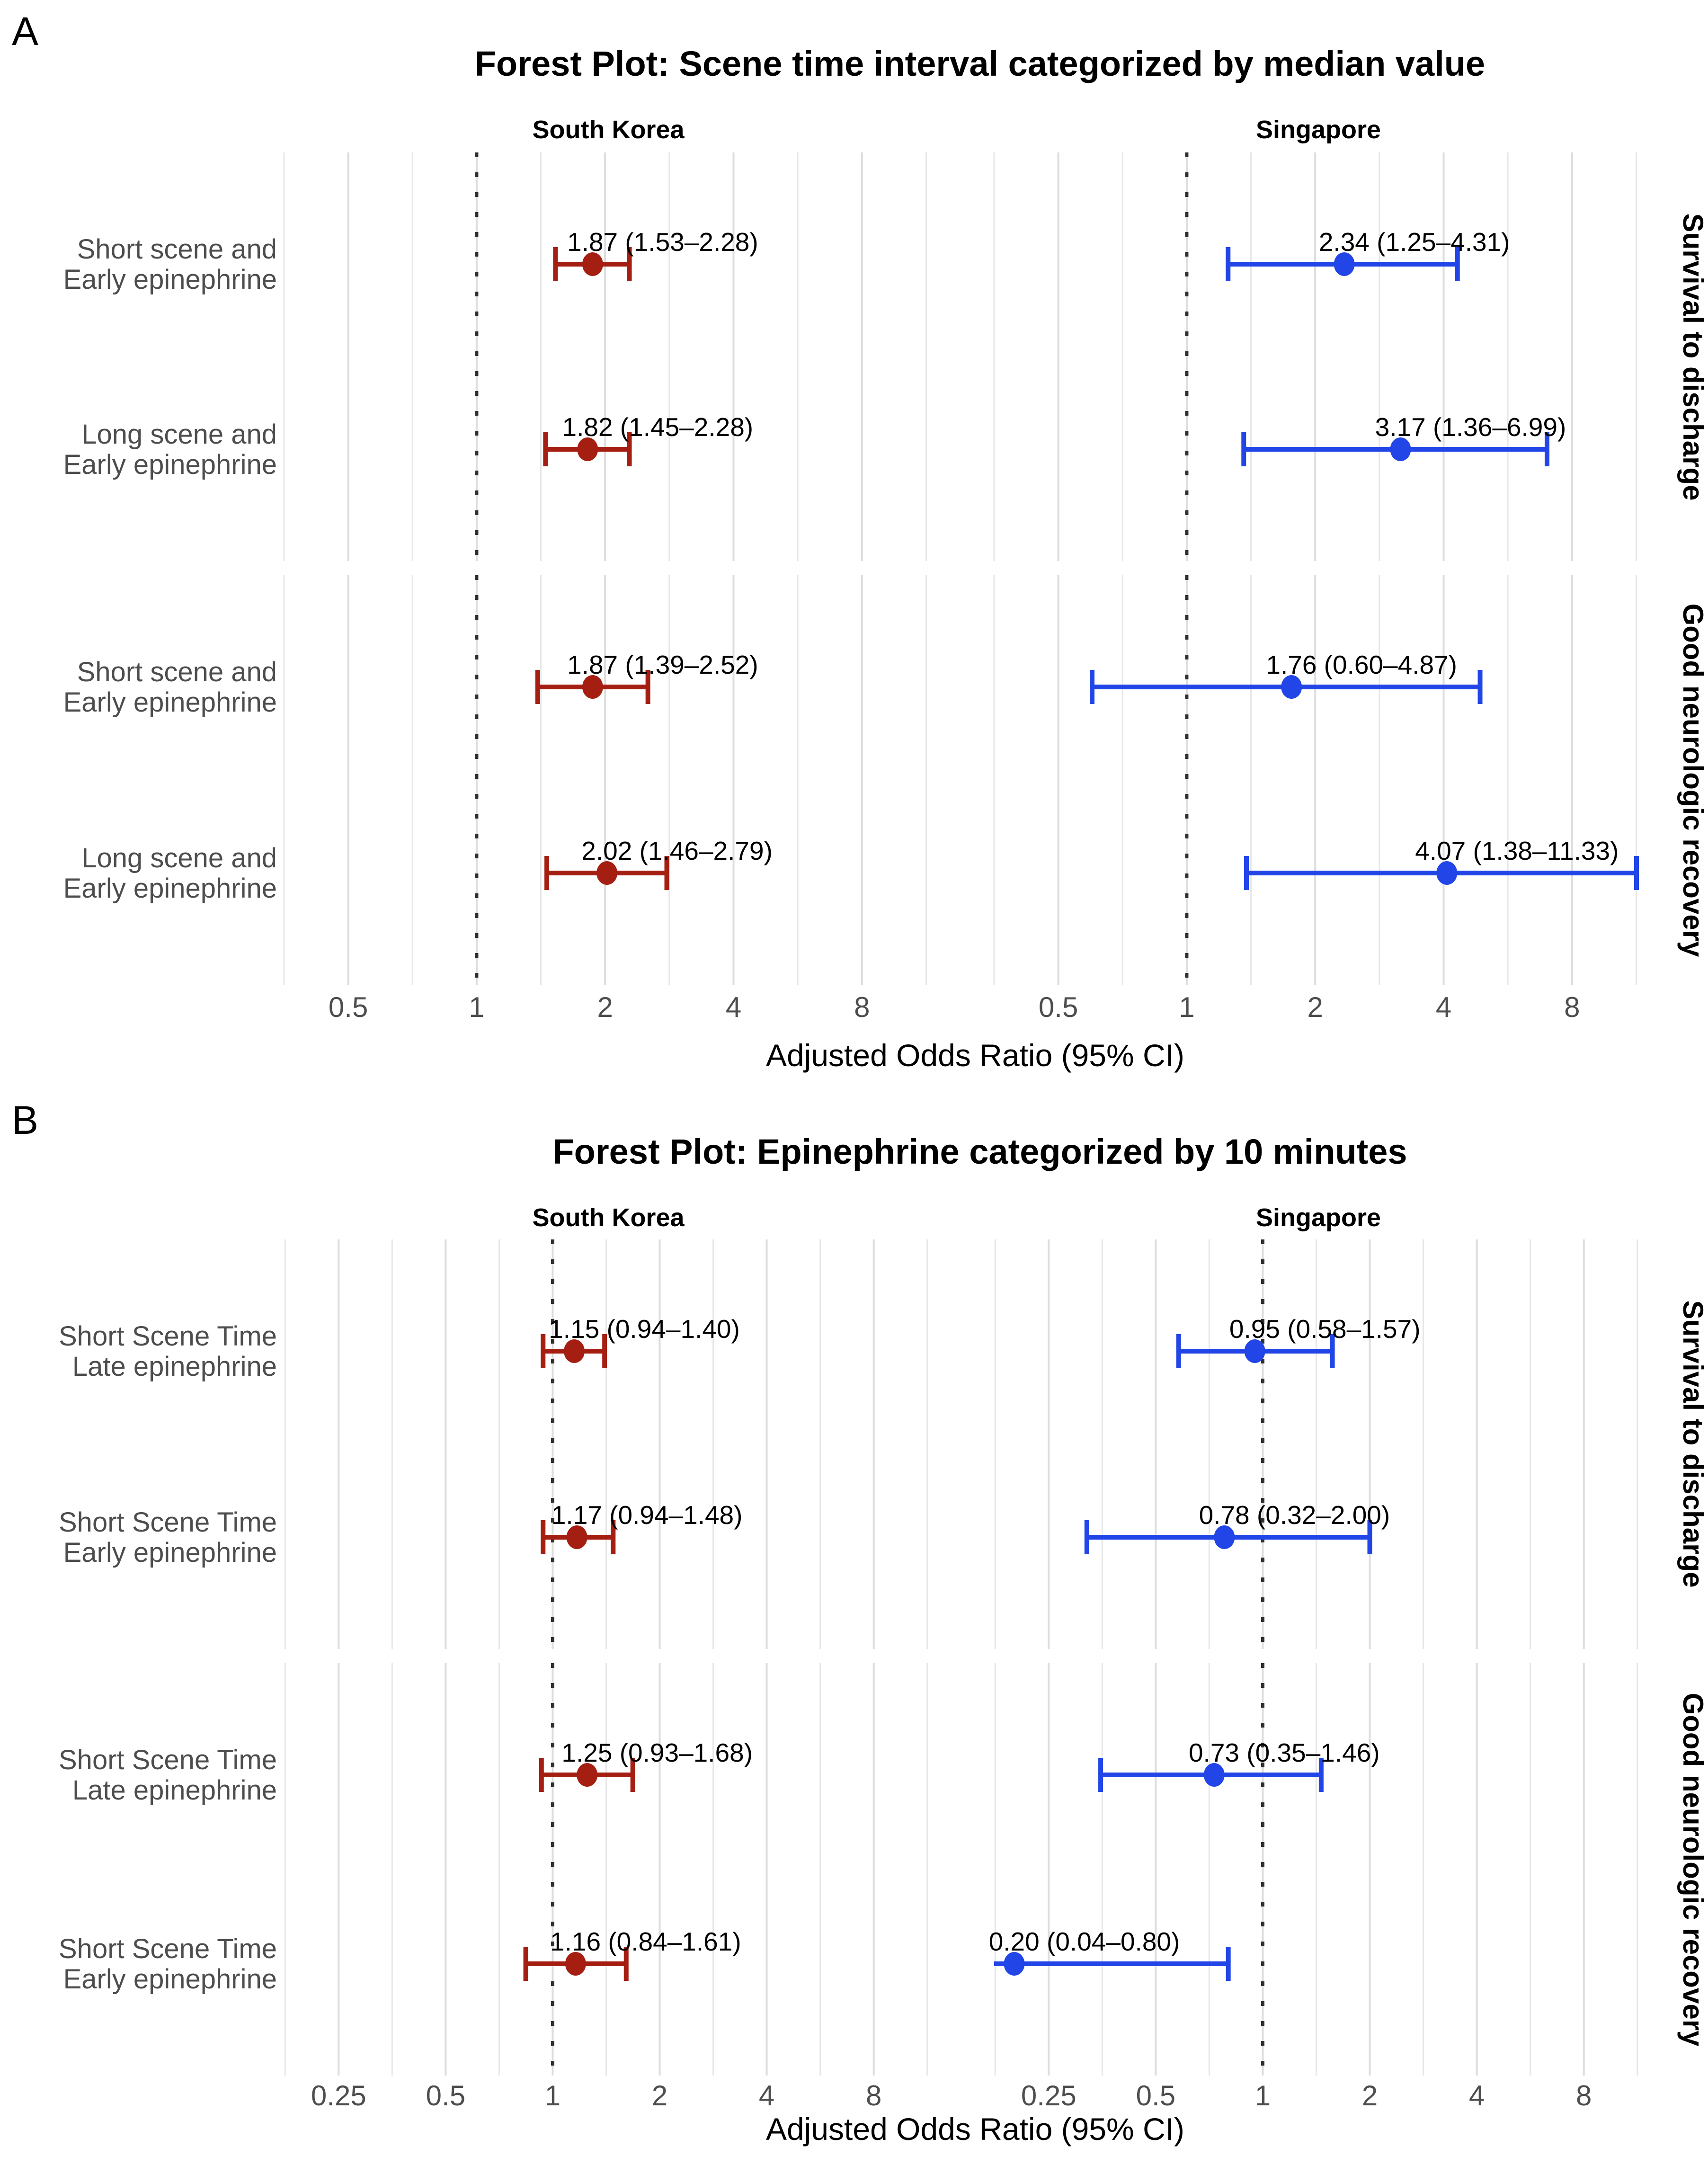 The width and height of the screenshot is (1708, 2165). I want to click on panel-b-x-axis-title: Adjusted Odds Ratio (95% CI), so click(975, 2129).